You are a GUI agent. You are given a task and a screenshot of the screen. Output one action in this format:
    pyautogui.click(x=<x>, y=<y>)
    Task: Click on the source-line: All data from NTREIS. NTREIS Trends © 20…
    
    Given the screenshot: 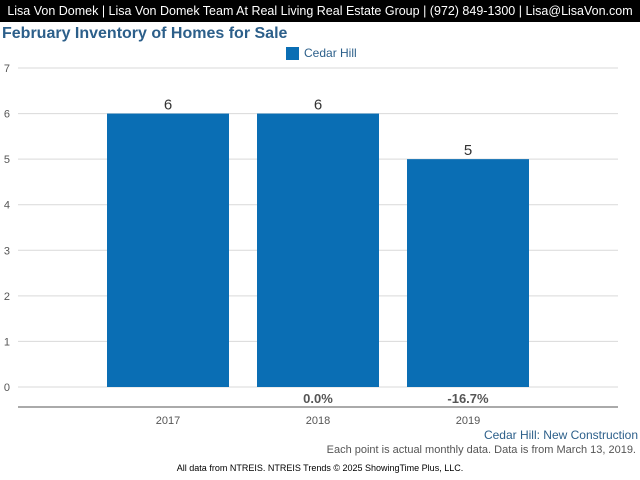 What is the action you would take?
    pyautogui.click(x=320, y=468)
    